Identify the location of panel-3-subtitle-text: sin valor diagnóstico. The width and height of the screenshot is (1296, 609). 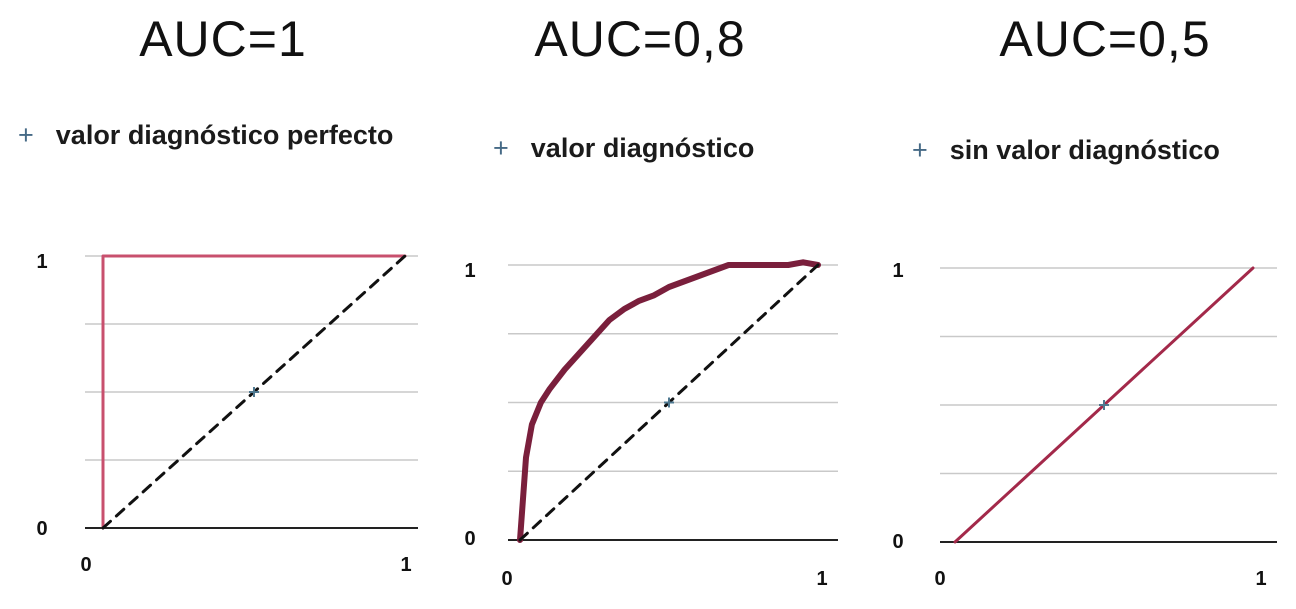
(1084, 150).